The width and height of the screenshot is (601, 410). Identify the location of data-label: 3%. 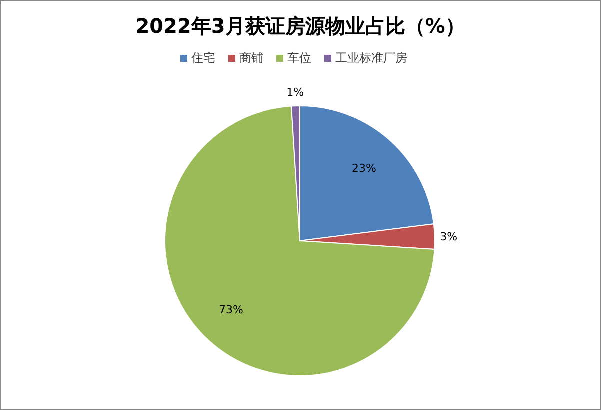
(449, 237).